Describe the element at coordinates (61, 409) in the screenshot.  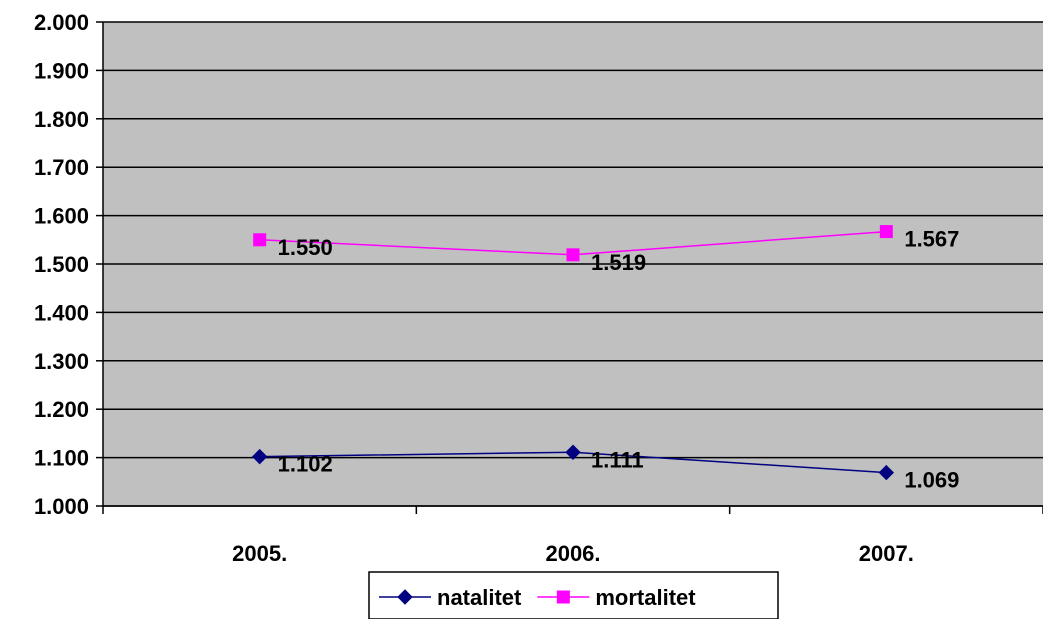
I see `y-tick-label: 1.200` at that location.